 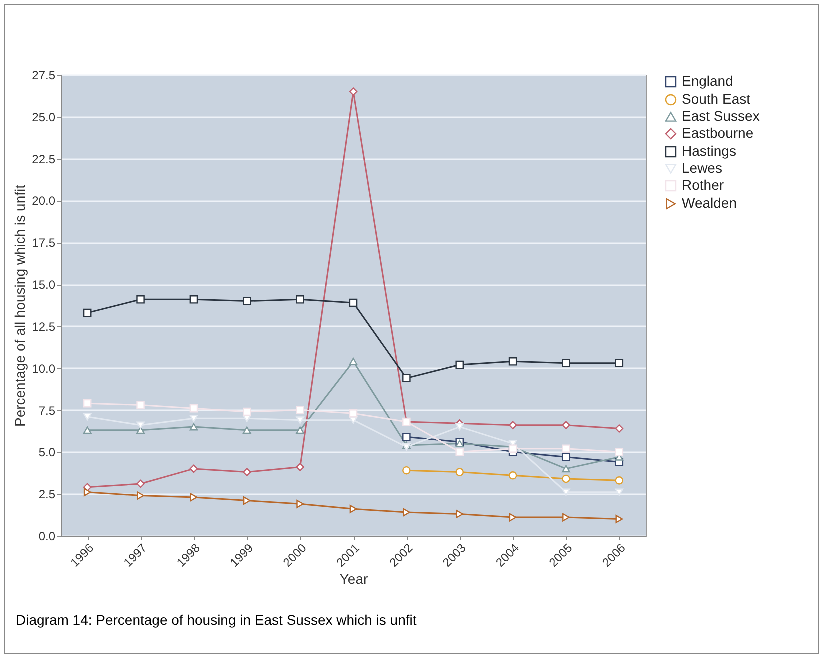 What do you see at coordinates (47, 537) in the screenshot?
I see `y-tick-label: 0.0` at bounding box center [47, 537].